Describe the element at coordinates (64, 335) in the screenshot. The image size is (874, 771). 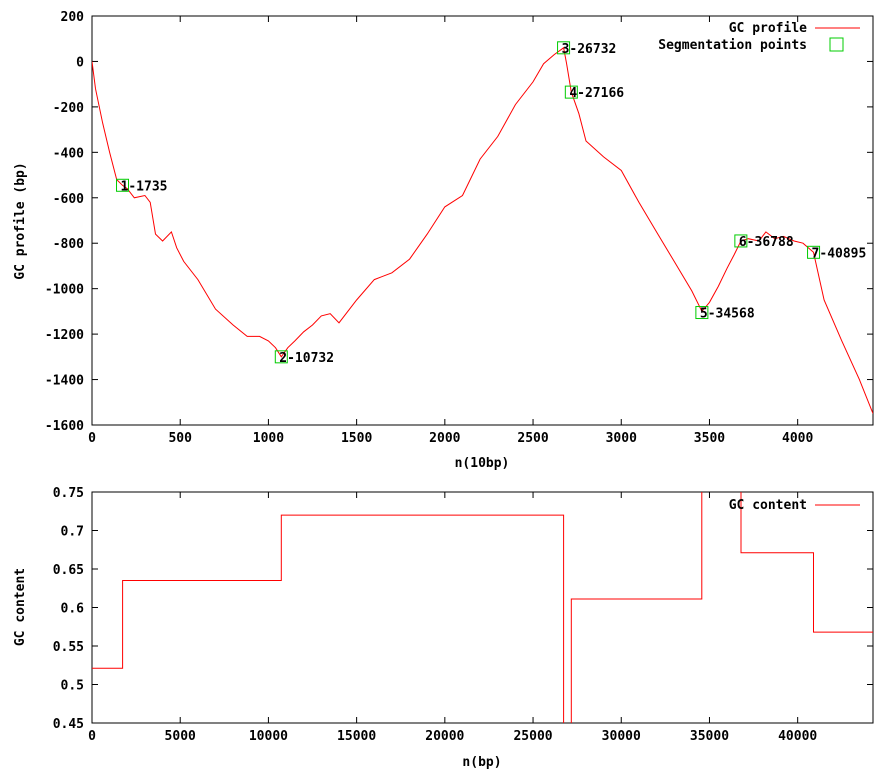
I see `top-ytick-label: -1200` at that location.